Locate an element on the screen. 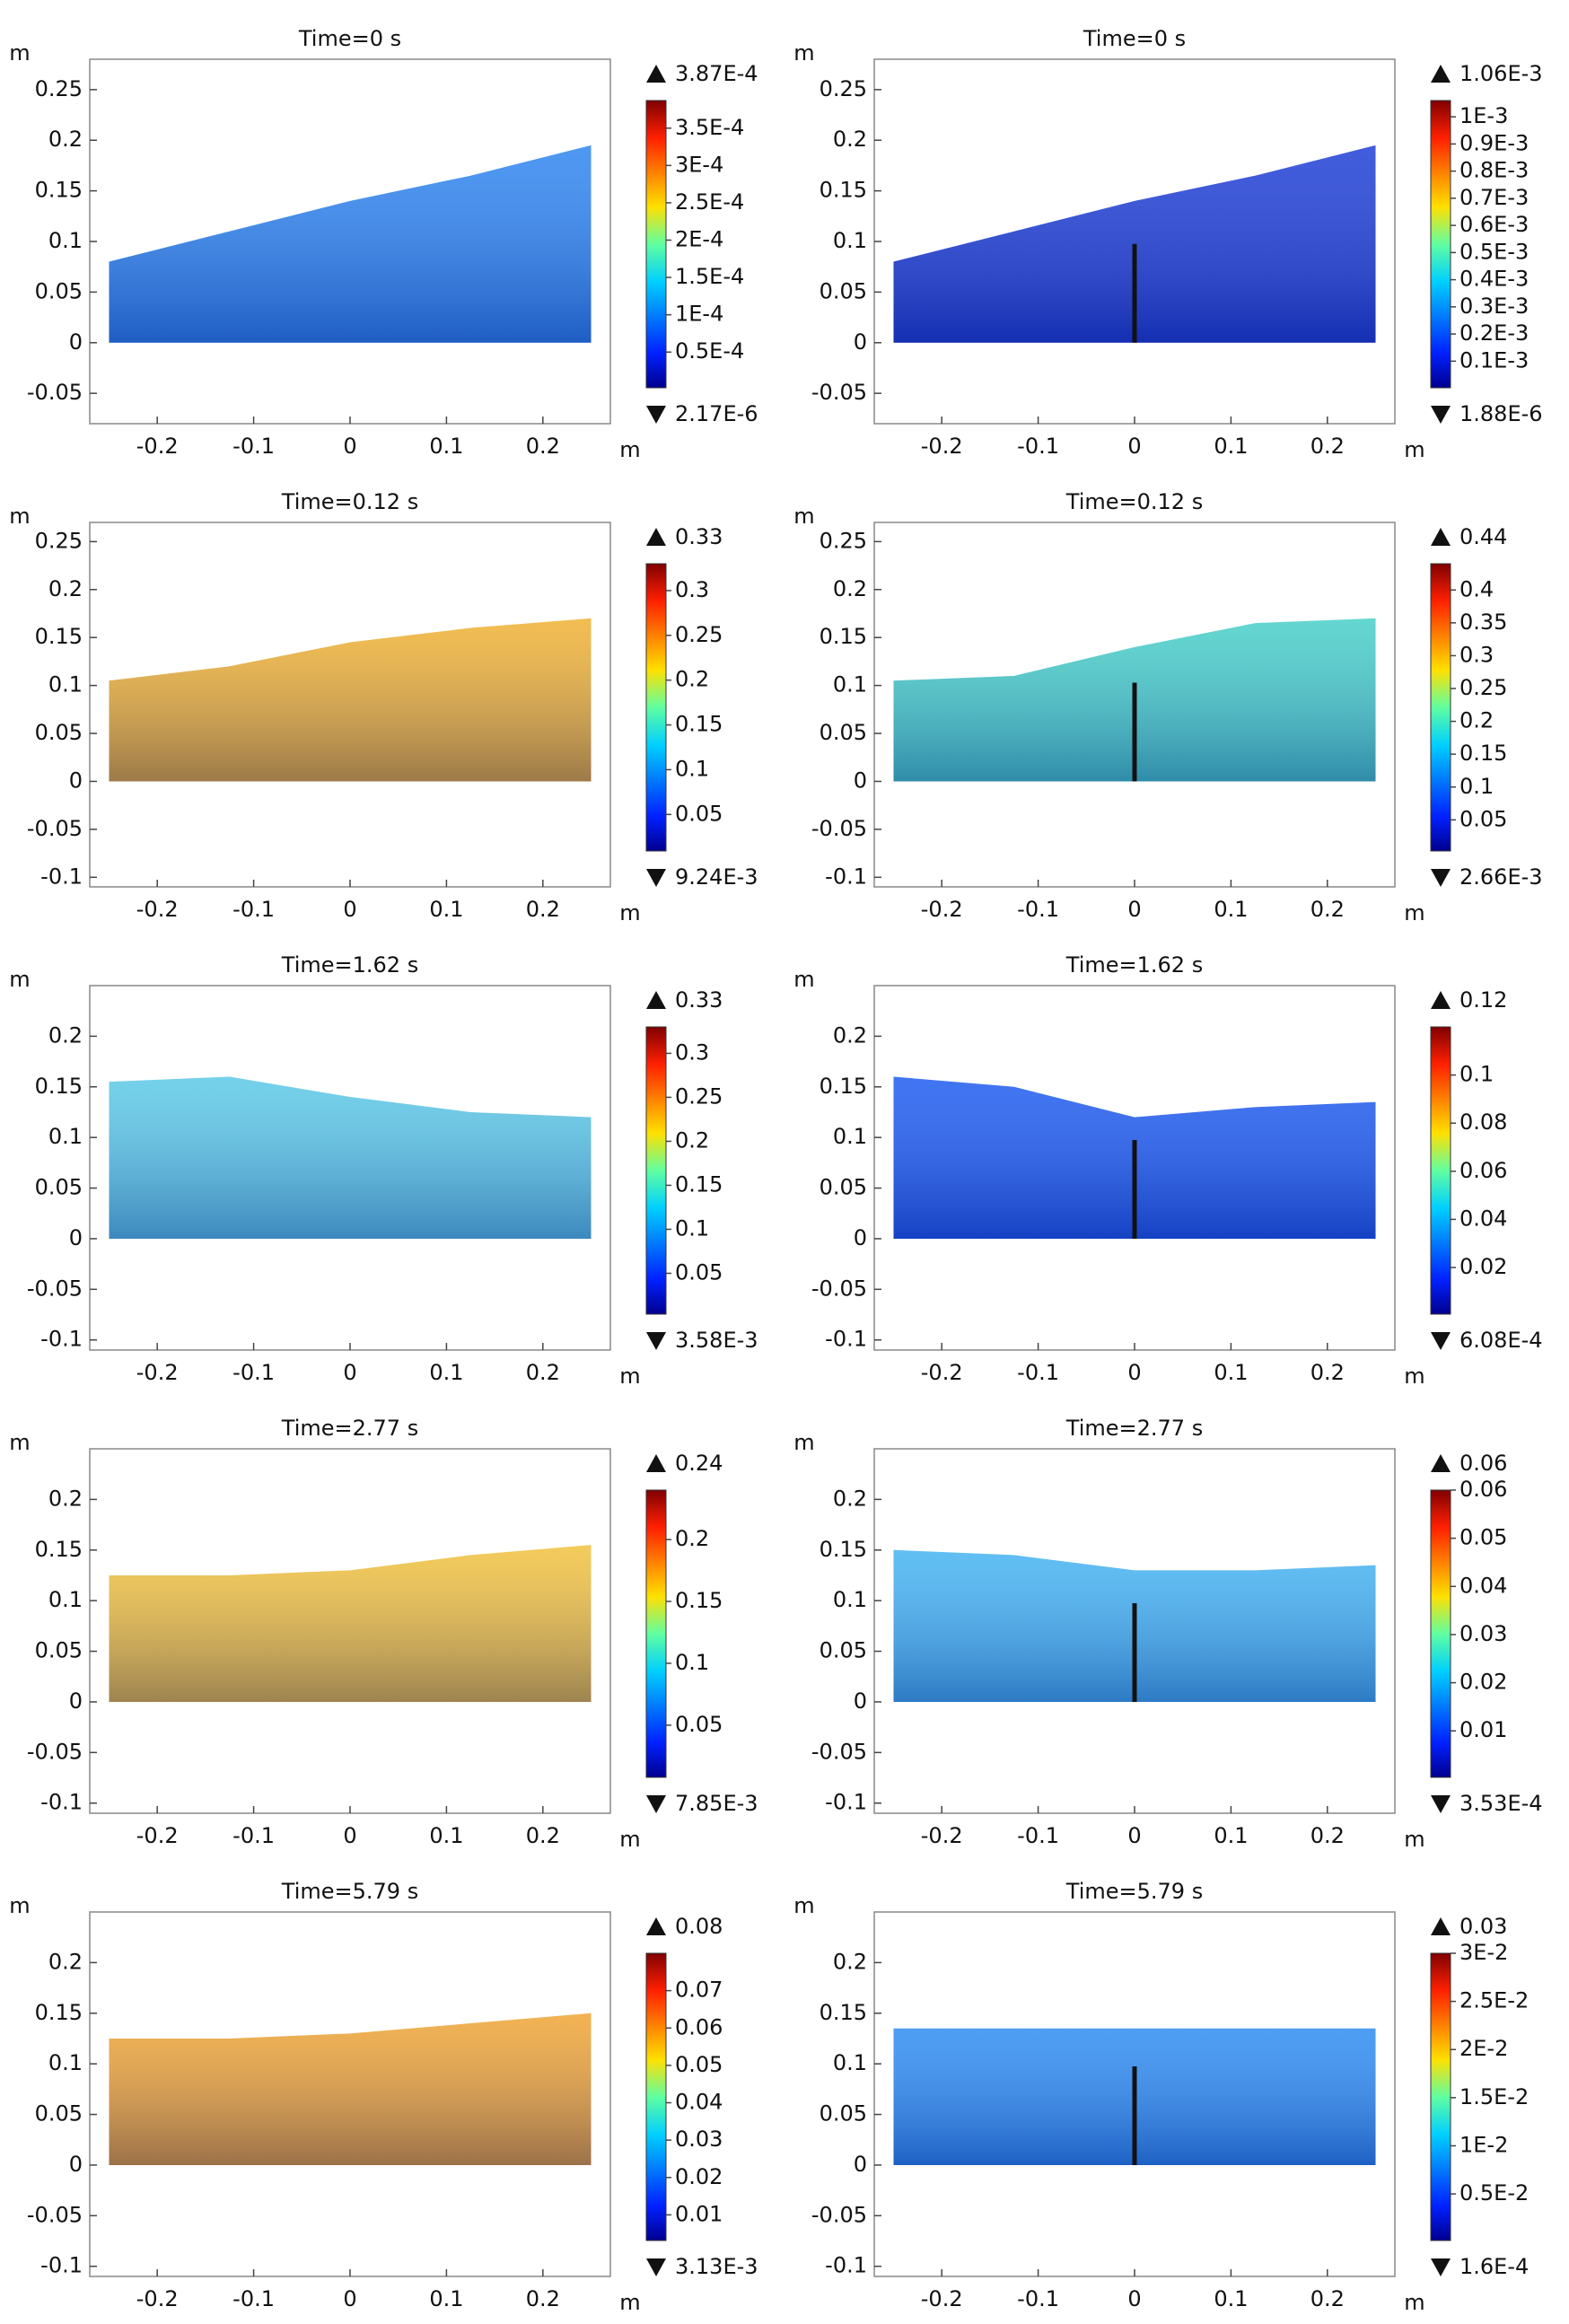  colorbar-tick-label: 0.03 is located at coordinates (699, 2139).